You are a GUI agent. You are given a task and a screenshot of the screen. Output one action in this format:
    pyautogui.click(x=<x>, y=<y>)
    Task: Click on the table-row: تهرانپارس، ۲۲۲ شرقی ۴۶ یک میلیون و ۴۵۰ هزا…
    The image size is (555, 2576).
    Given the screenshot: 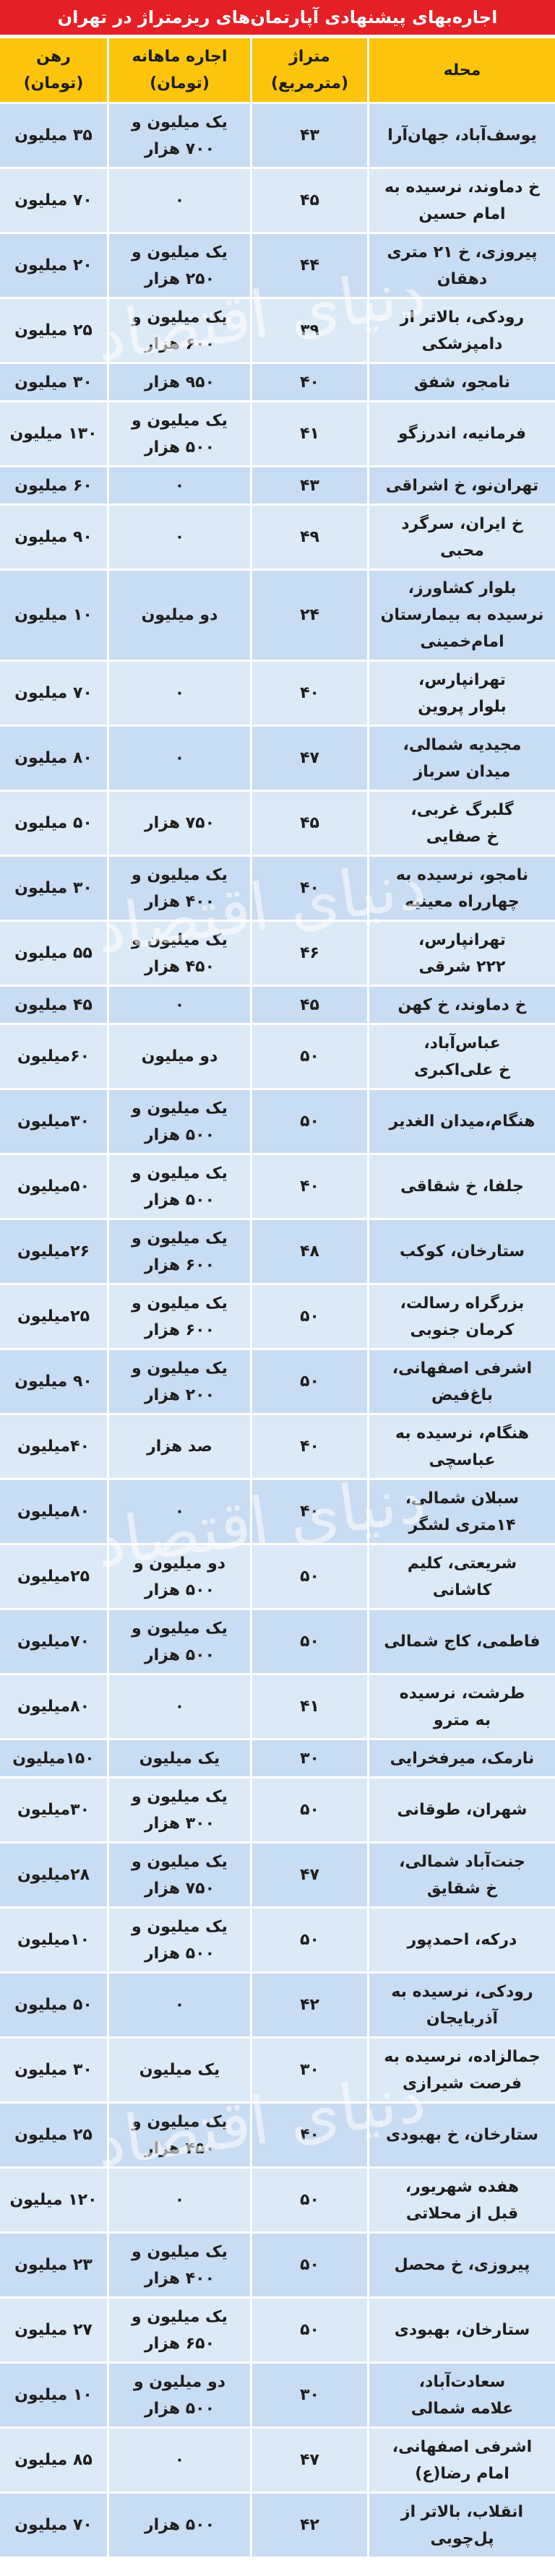 What is the action you would take?
    pyautogui.click(x=277, y=954)
    